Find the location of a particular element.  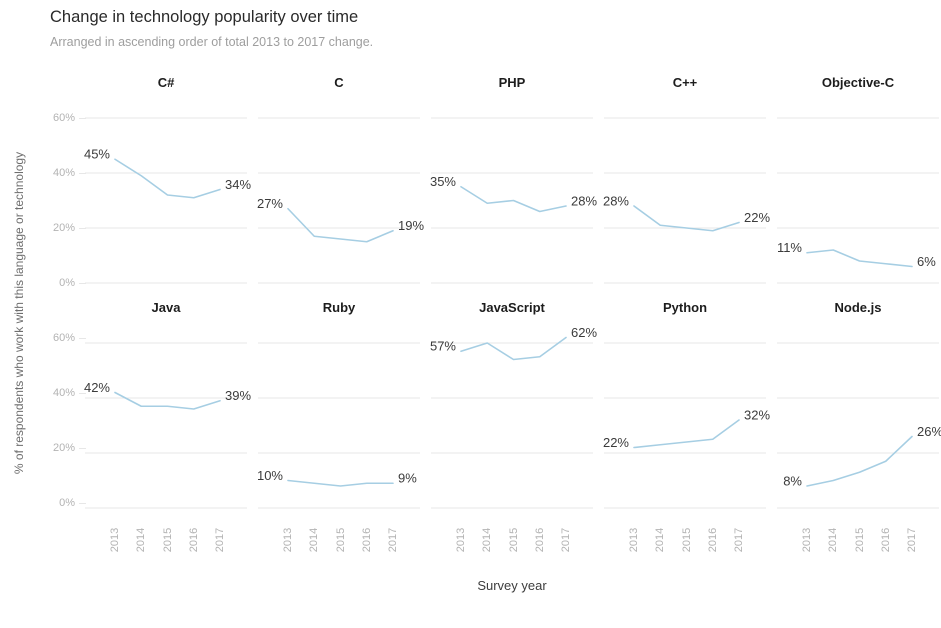

first-value-label: 35% is located at coordinates (443, 181).